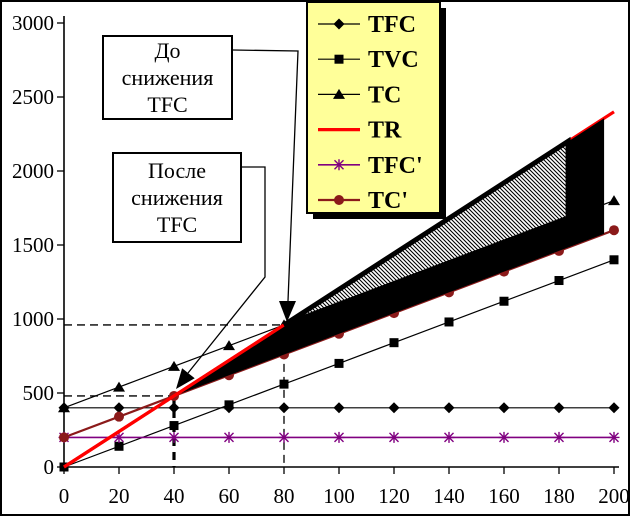 The width and height of the screenshot is (631, 520). What do you see at coordinates (559, 496) in the screenshot?
I see `x-tick-label: 180` at bounding box center [559, 496].